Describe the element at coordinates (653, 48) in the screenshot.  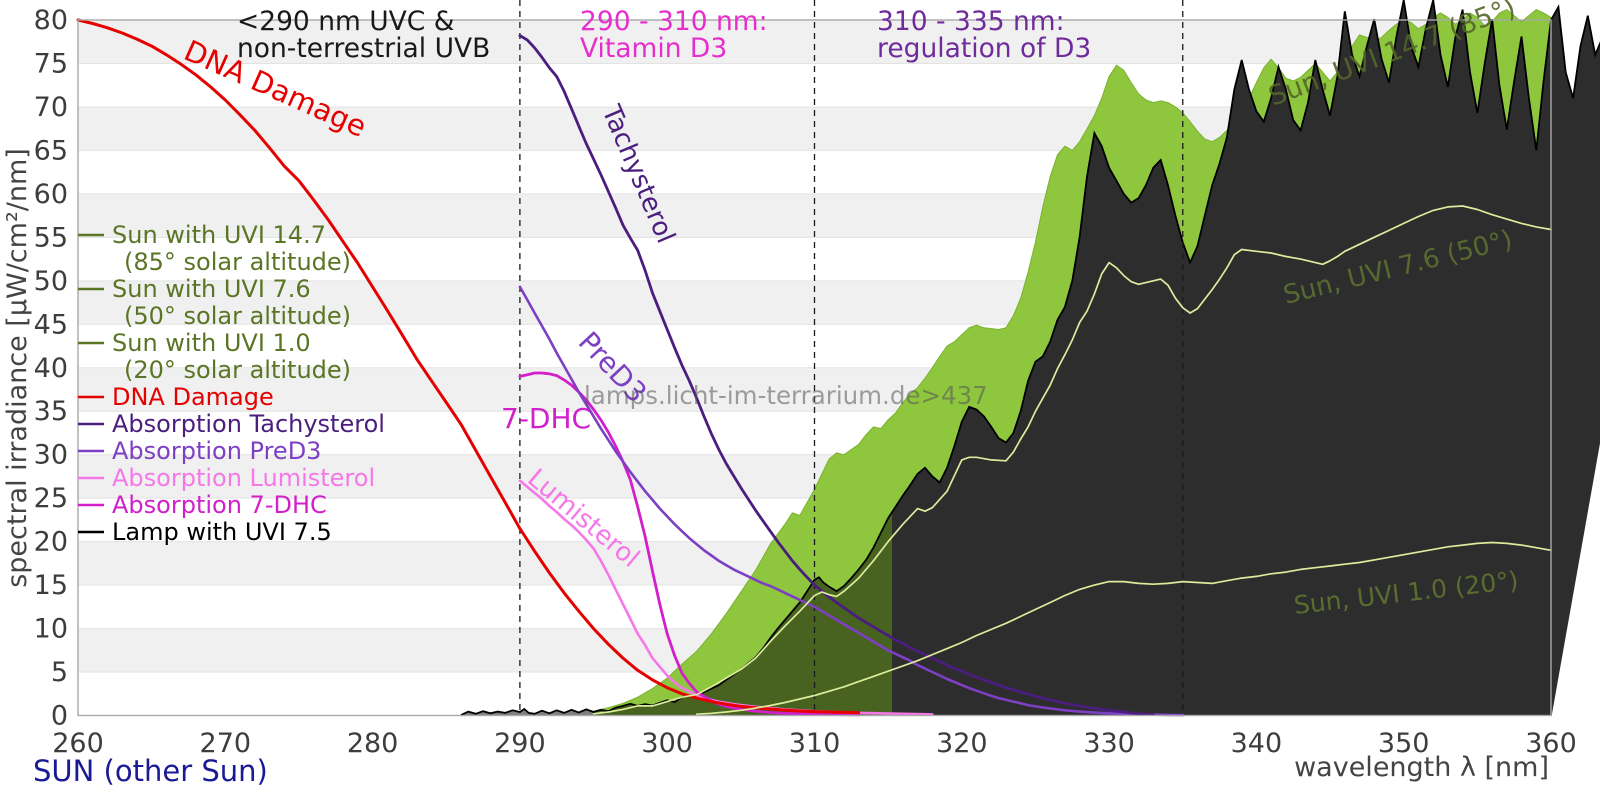
I see `annotation-vitamin-d3-line2: Vitamin D3` at that location.